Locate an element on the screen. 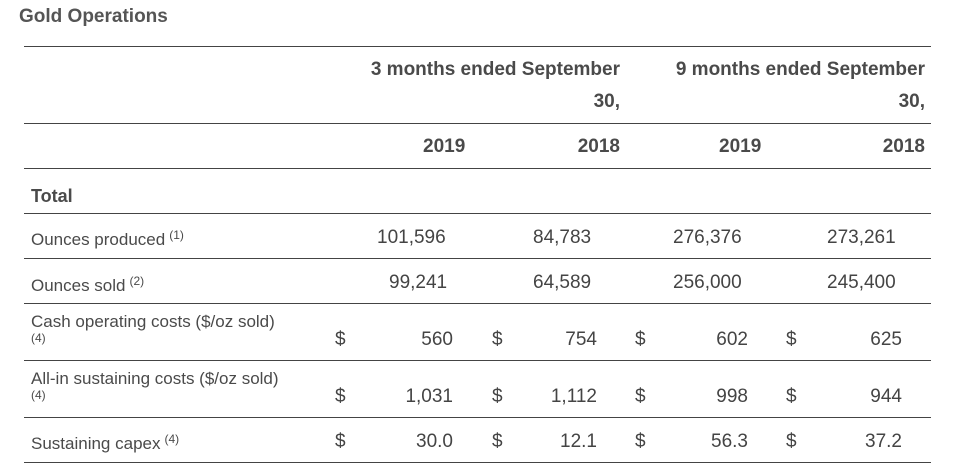 The height and width of the screenshot is (472, 953). cell-all-in-sustaining-costs-9m-2018: 944 is located at coordinates (886, 396).